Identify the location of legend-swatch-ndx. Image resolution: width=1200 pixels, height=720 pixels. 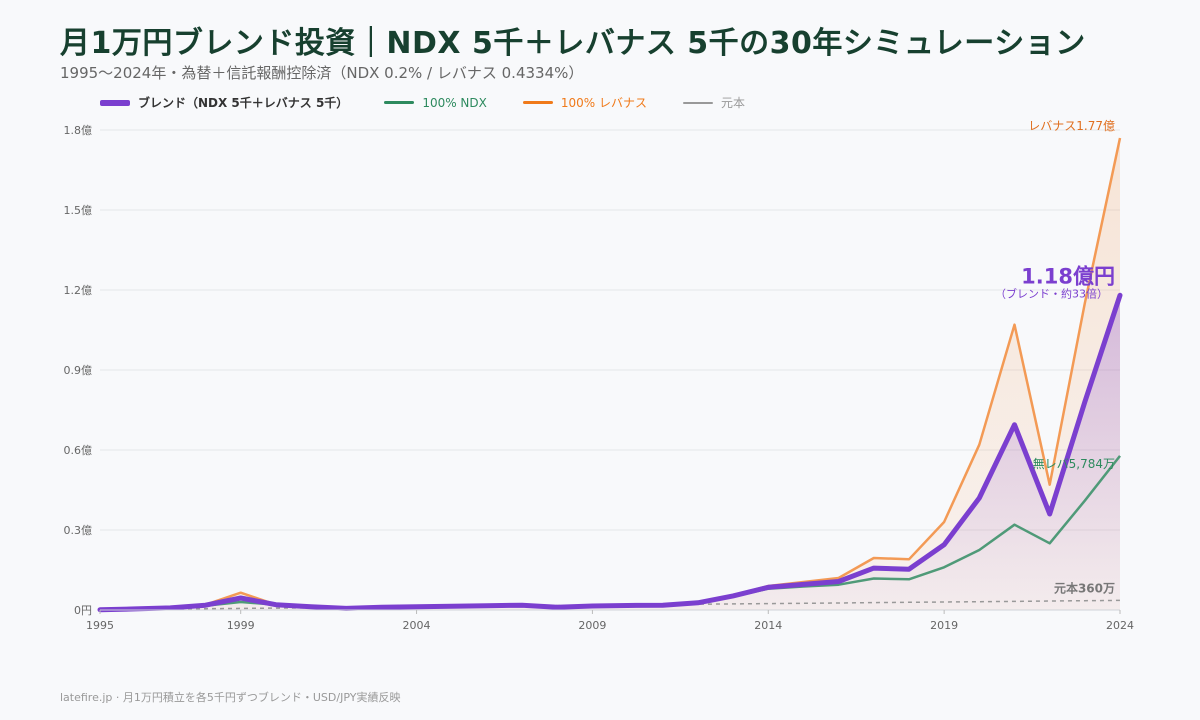
(399, 102).